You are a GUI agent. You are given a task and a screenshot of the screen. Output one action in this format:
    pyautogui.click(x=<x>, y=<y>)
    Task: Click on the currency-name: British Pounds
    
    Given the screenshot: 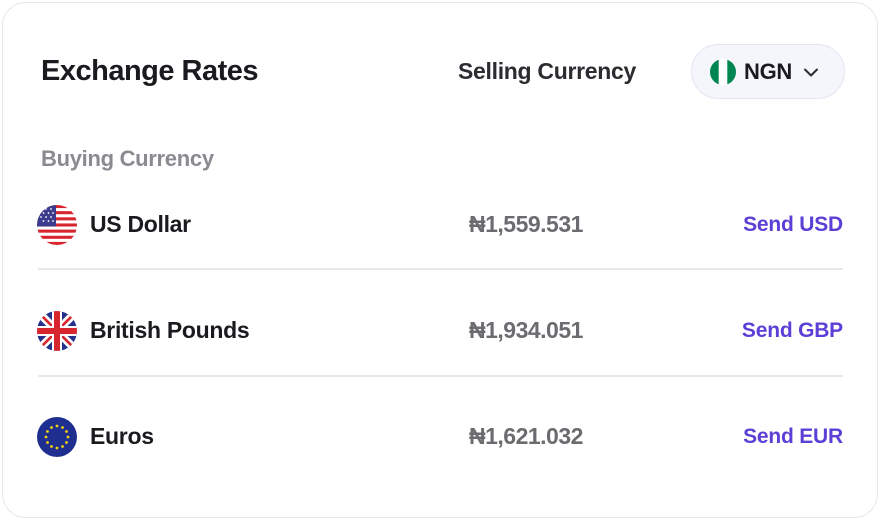 What is the action you would take?
    pyautogui.click(x=170, y=330)
    